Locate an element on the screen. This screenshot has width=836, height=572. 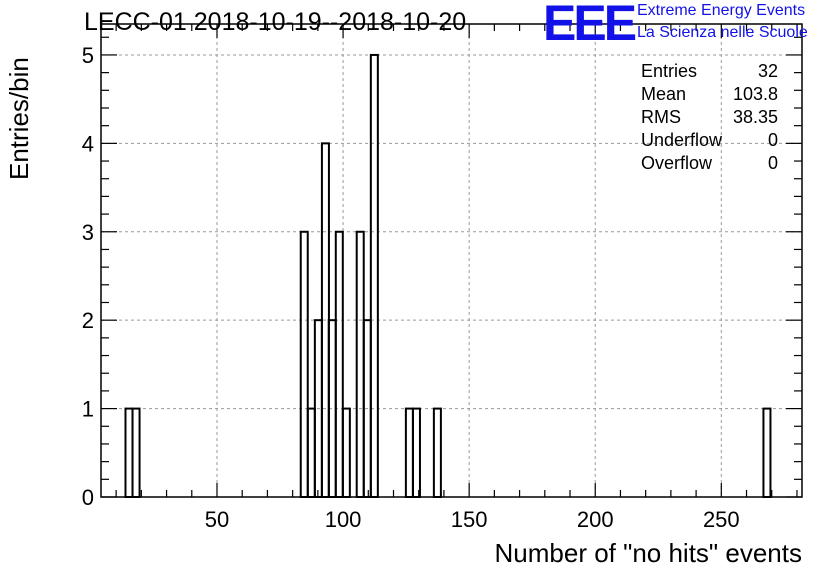
stat-label: Mean is located at coordinates (664, 94).